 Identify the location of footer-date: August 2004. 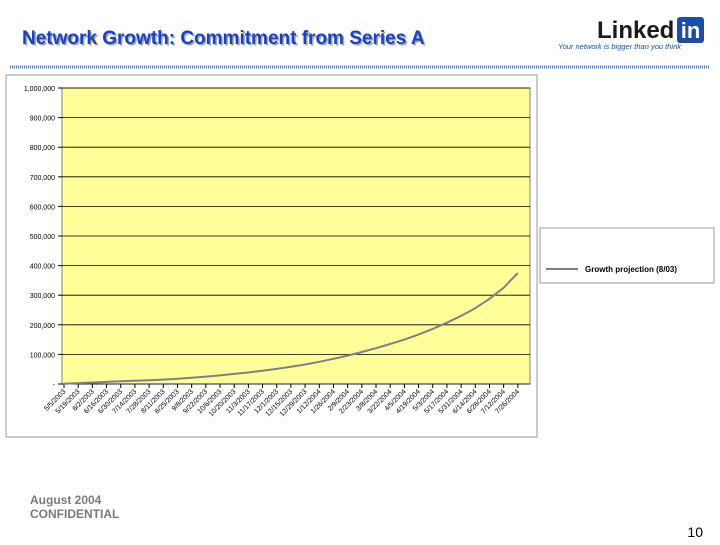
(66, 500).